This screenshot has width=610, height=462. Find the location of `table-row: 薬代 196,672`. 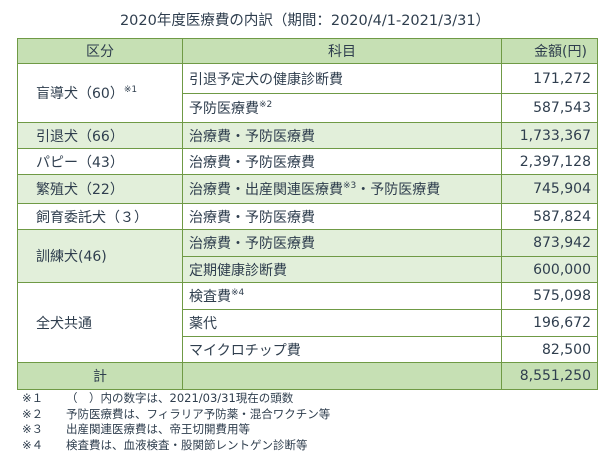

table-row: 薬代 196,672 is located at coordinates (308, 323).